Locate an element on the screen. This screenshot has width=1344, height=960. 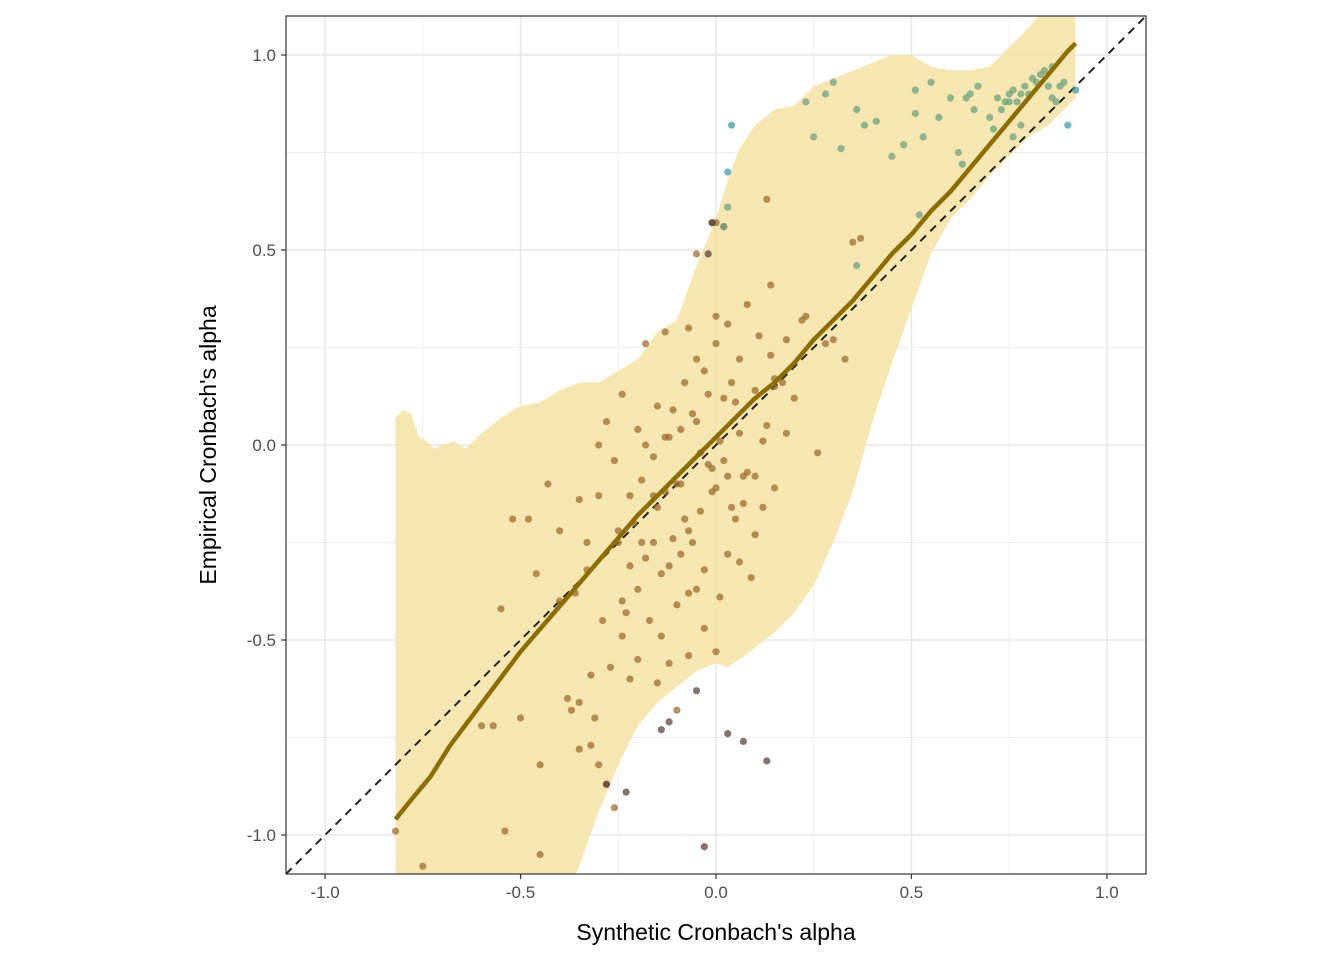
y-tick-label-1: -0.5 is located at coordinates (261, 640).